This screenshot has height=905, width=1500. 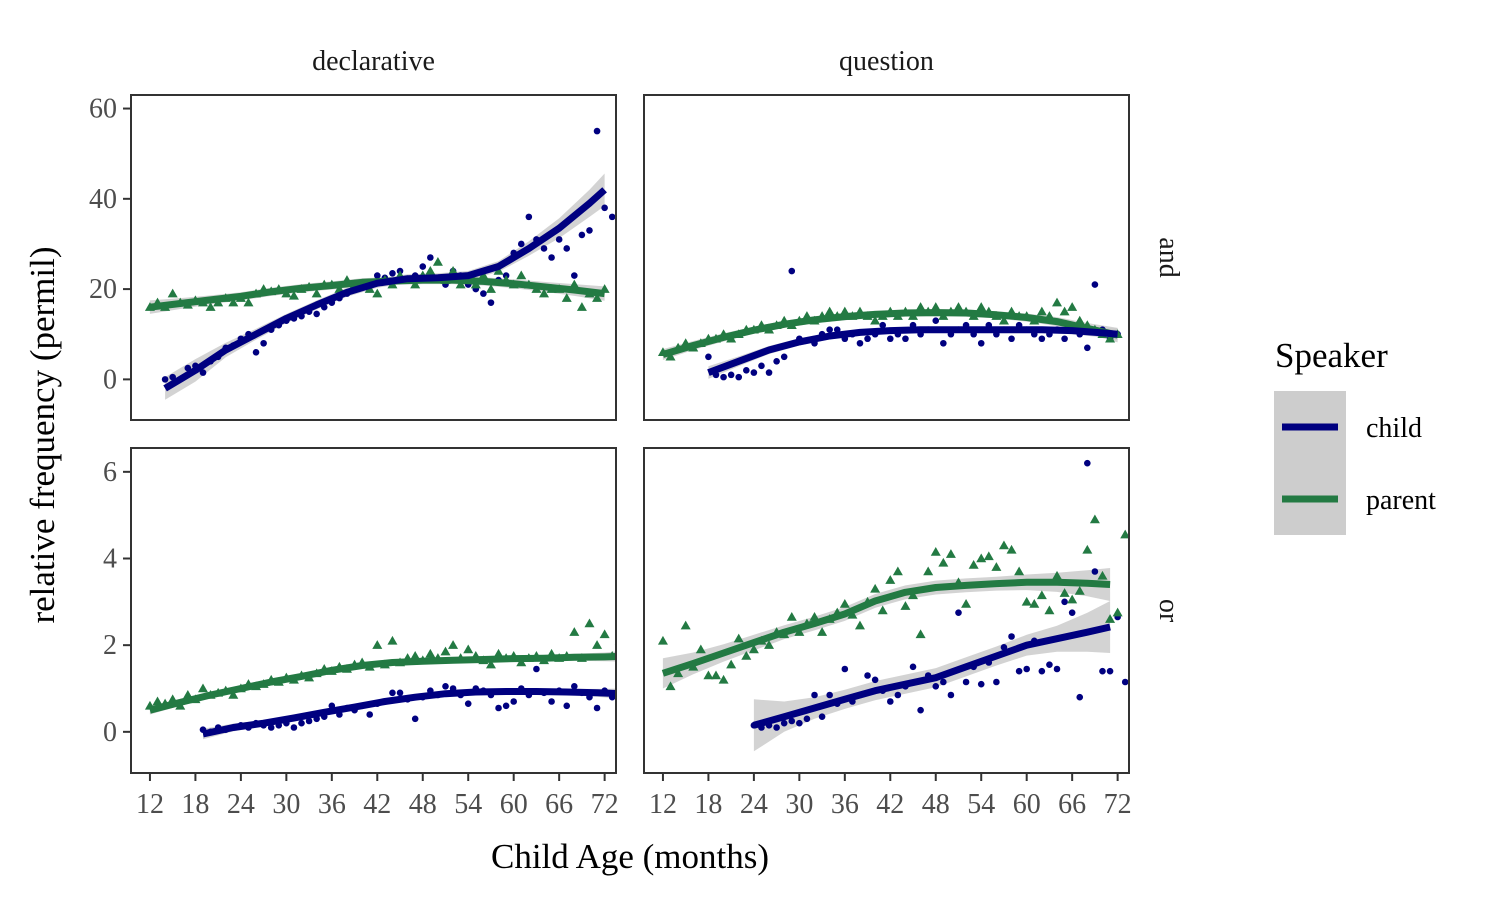 I want to click on legend-title: Speaker, so click(x=1331, y=355).